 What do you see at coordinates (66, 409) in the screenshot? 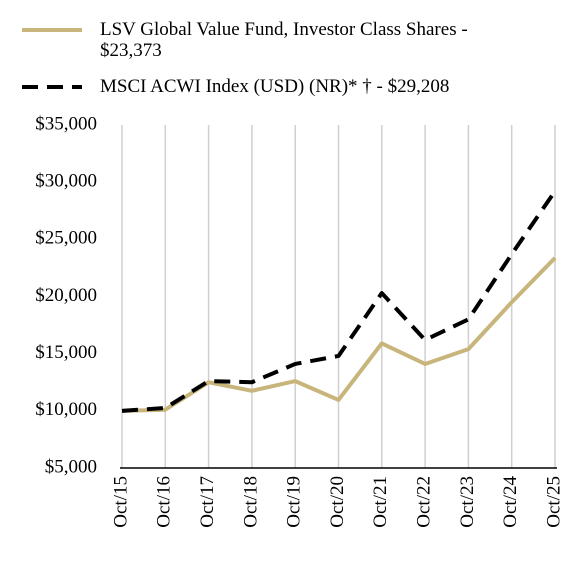
I see `y-tick-label: $10,000` at bounding box center [66, 409].